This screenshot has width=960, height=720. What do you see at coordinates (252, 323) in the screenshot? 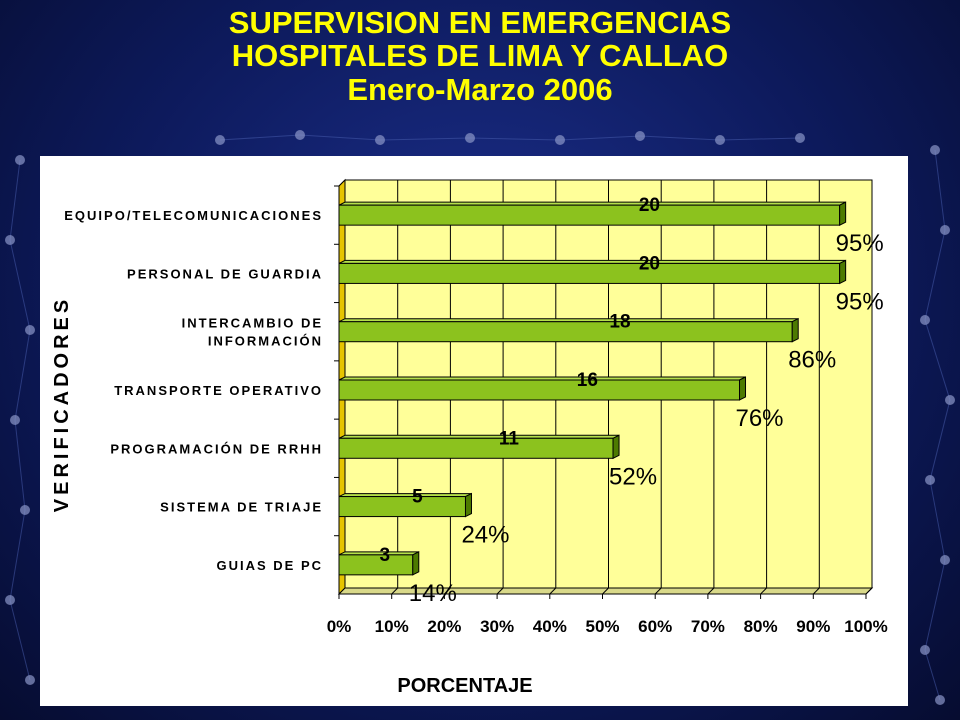
I see `category-label: INTERCAMBIO DE` at bounding box center [252, 323].